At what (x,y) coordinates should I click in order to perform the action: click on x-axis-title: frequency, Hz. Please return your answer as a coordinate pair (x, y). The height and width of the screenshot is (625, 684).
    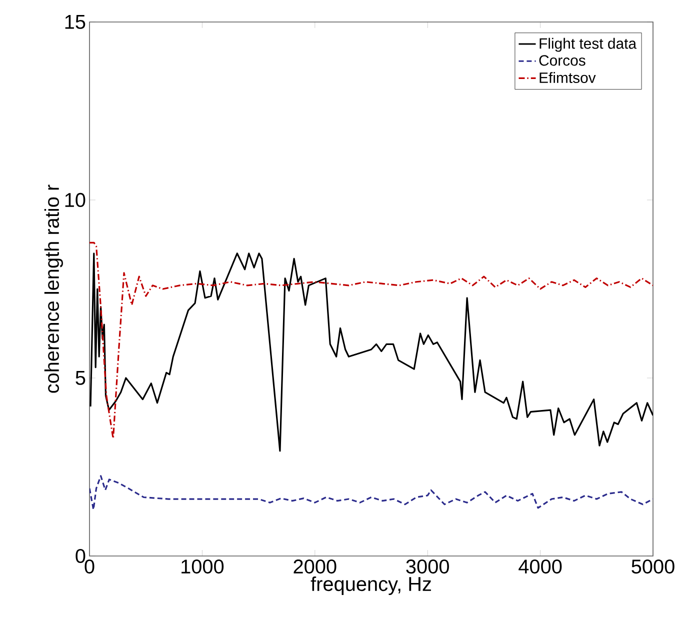
    Looking at the image, I should click on (370, 586).